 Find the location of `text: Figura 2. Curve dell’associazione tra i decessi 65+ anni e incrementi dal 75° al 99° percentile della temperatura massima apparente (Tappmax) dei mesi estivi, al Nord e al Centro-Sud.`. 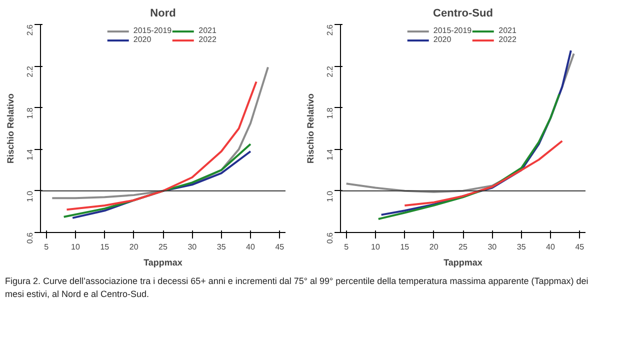

text: Figura 2. Curve dell’associazione tra i decessi 65+ anni e incrementi dal 75° al 99° percentile della temperatura massima apparente (Tappmax) dei mesi estivi, al Nord e al Centro-Sud. is located at coordinates (297, 288).